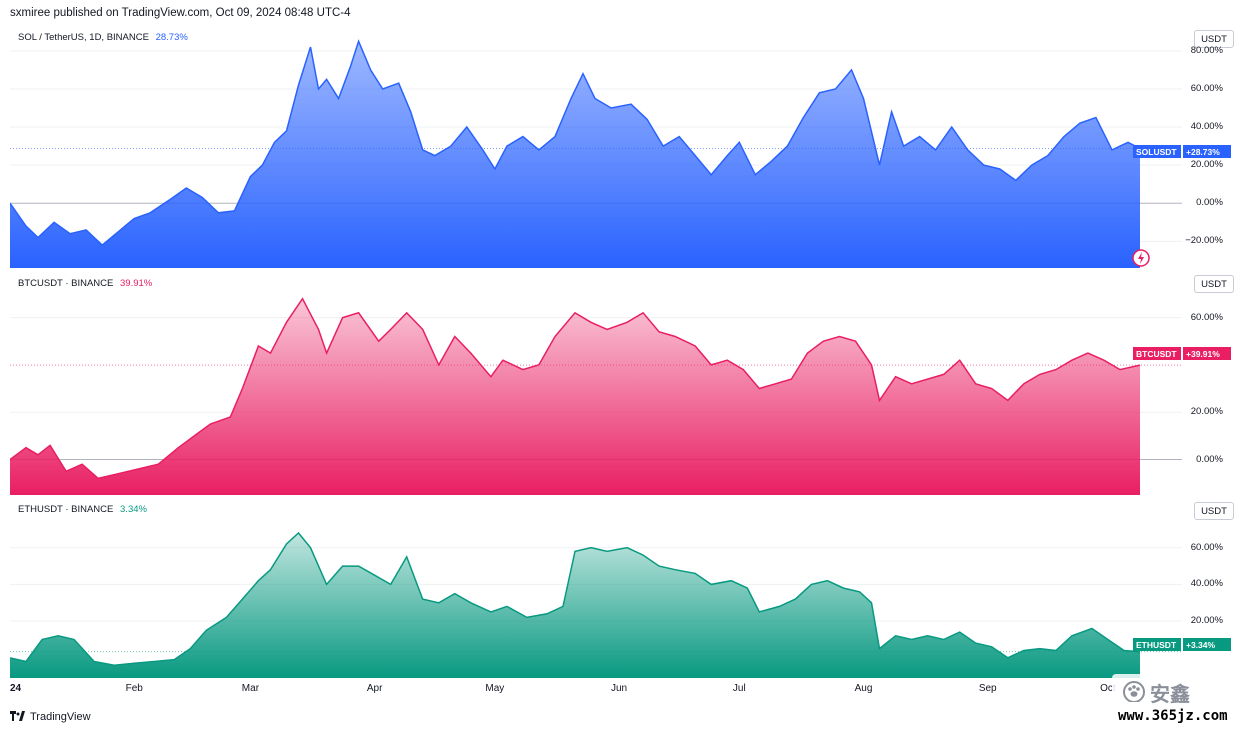 This screenshot has height=734, width=1242. Describe the element at coordinates (739, 688) in the screenshot. I see `time-tick-label: Jul` at that location.